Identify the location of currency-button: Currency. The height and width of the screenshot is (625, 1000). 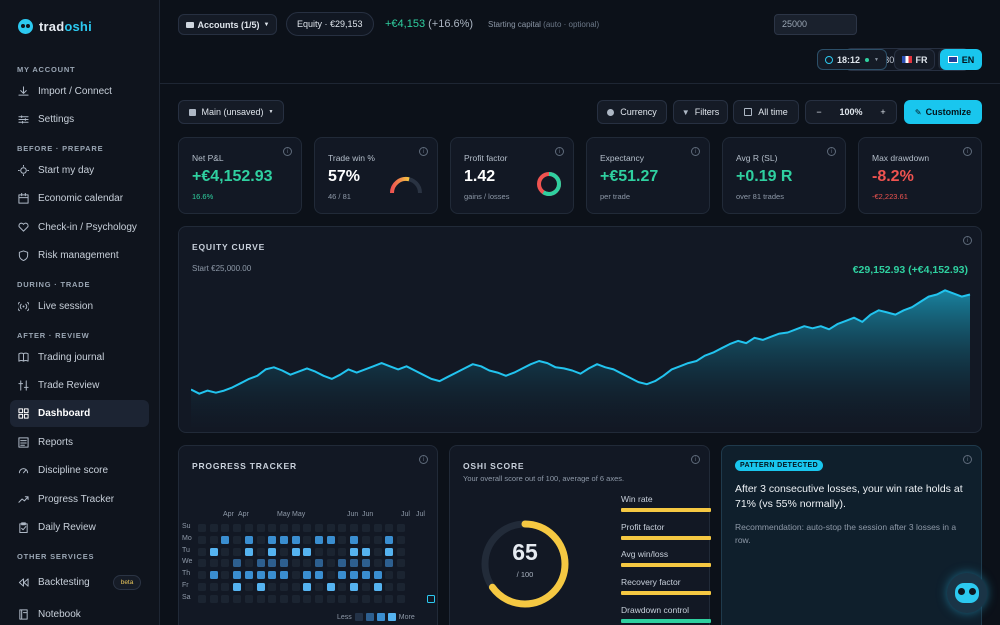
(632, 112).